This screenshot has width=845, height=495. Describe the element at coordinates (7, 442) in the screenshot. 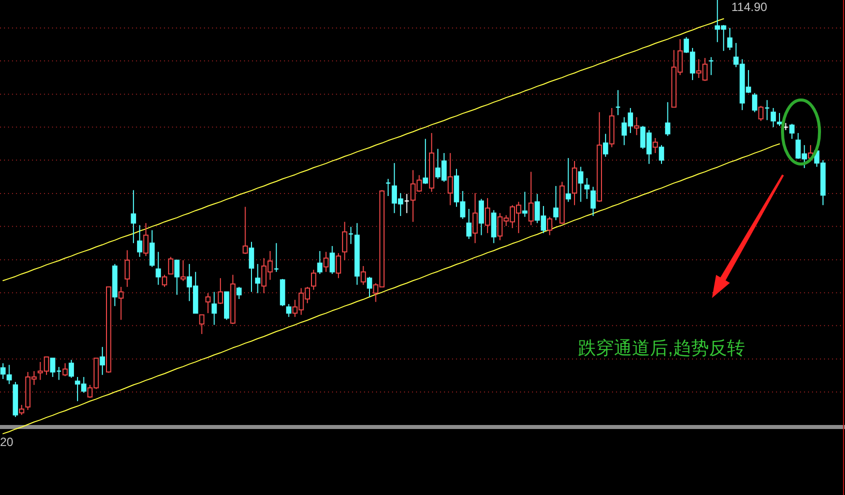

I see `annotation: 20` at that location.